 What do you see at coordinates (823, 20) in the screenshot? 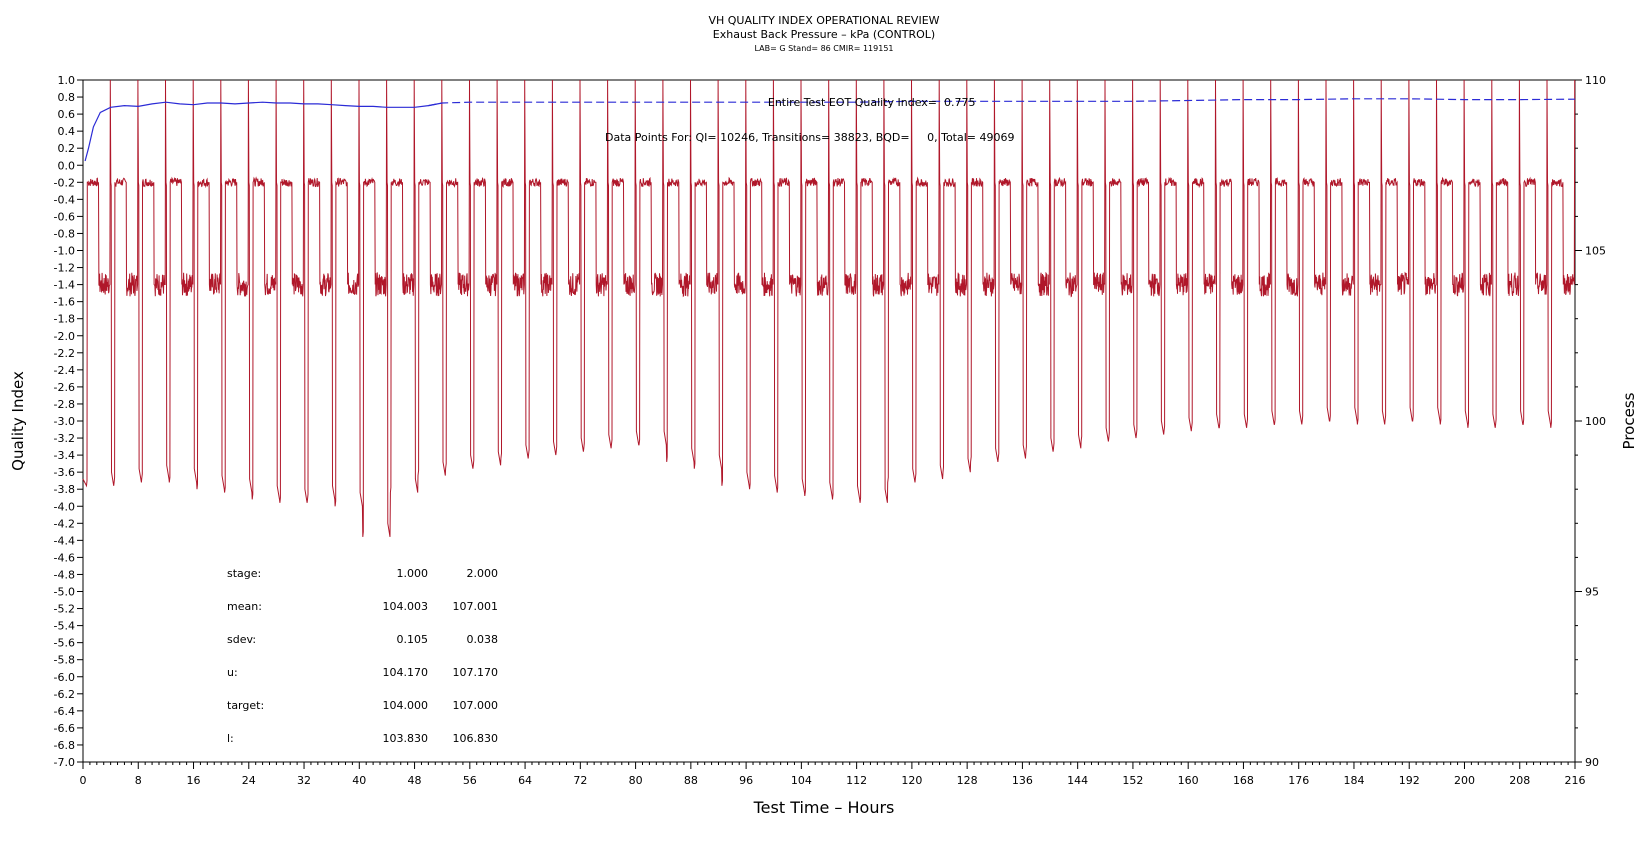
I see `chart-title: VH QUALITY INDEX OPERATIONAL REVIEW` at bounding box center [823, 20].